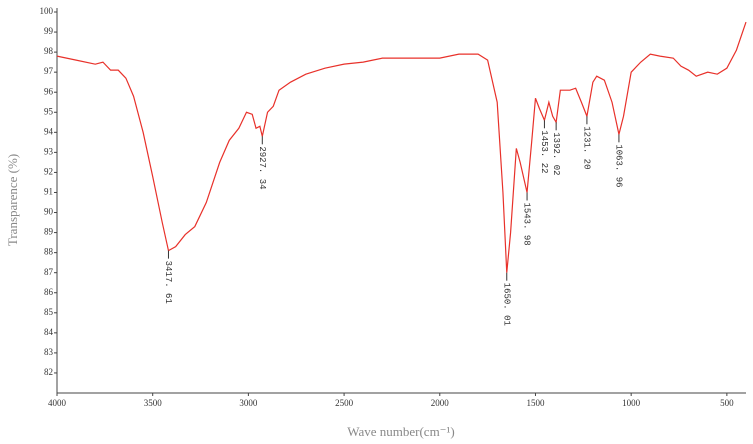 This screenshot has height=444, width=753. What do you see at coordinates (587, 147) in the screenshot?
I see `peak-label: 1231. 20` at bounding box center [587, 147].